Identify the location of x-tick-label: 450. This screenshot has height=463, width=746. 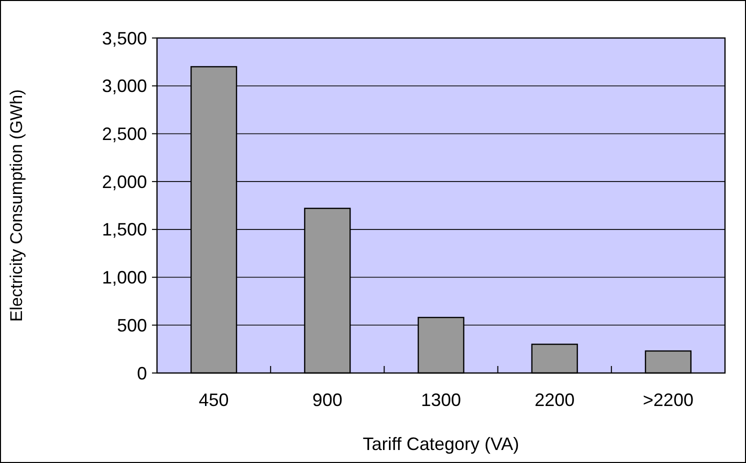
(213, 400).